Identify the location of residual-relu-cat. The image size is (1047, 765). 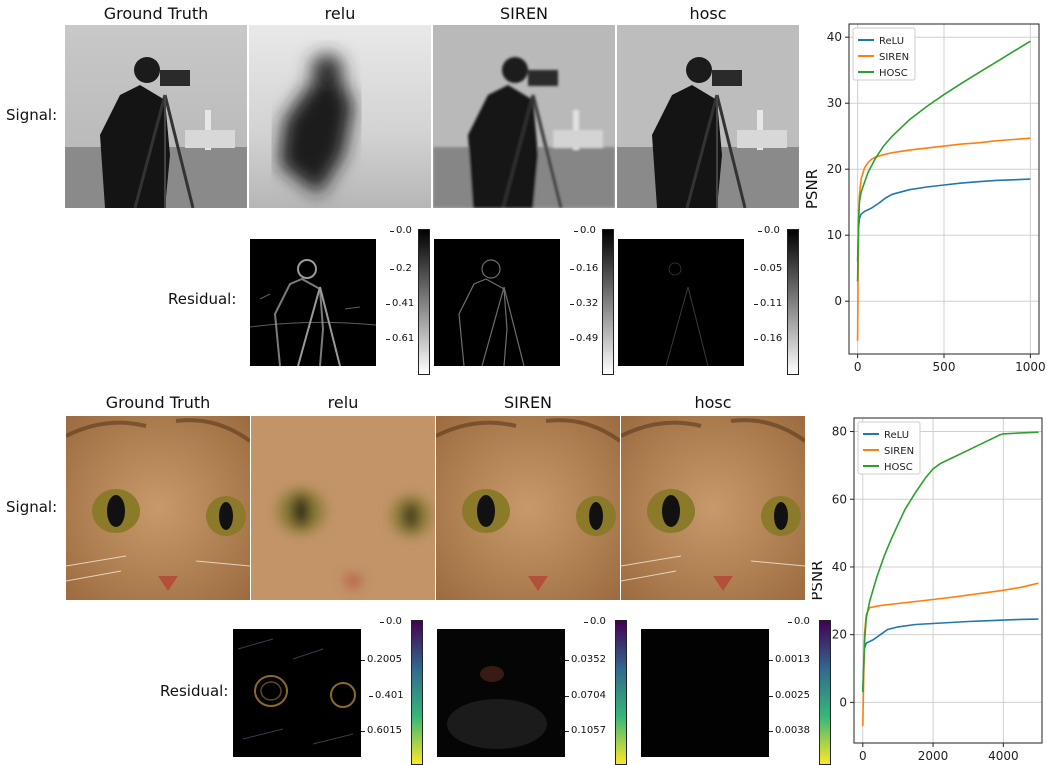
(297, 693).